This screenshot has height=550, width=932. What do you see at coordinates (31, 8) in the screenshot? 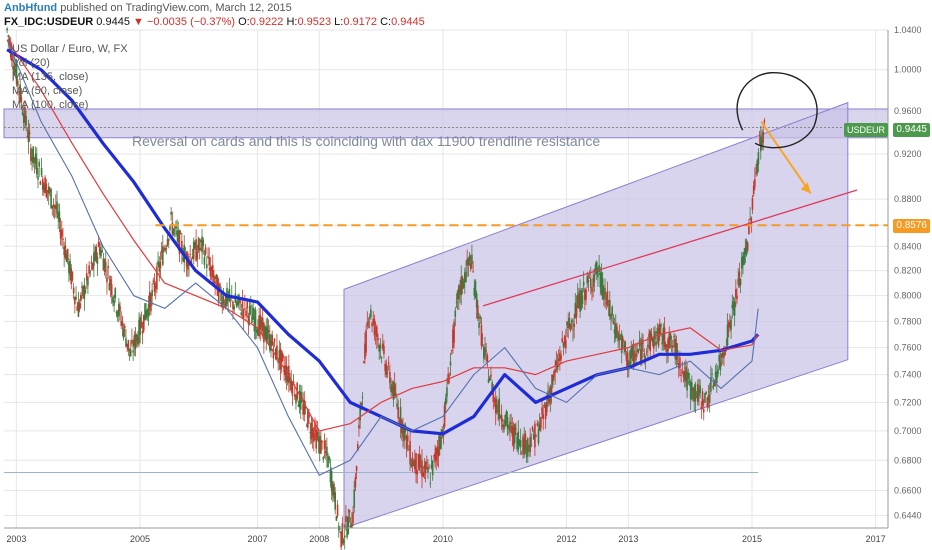
I see `author-name: AnbHfund` at bounding box center [31, 8].